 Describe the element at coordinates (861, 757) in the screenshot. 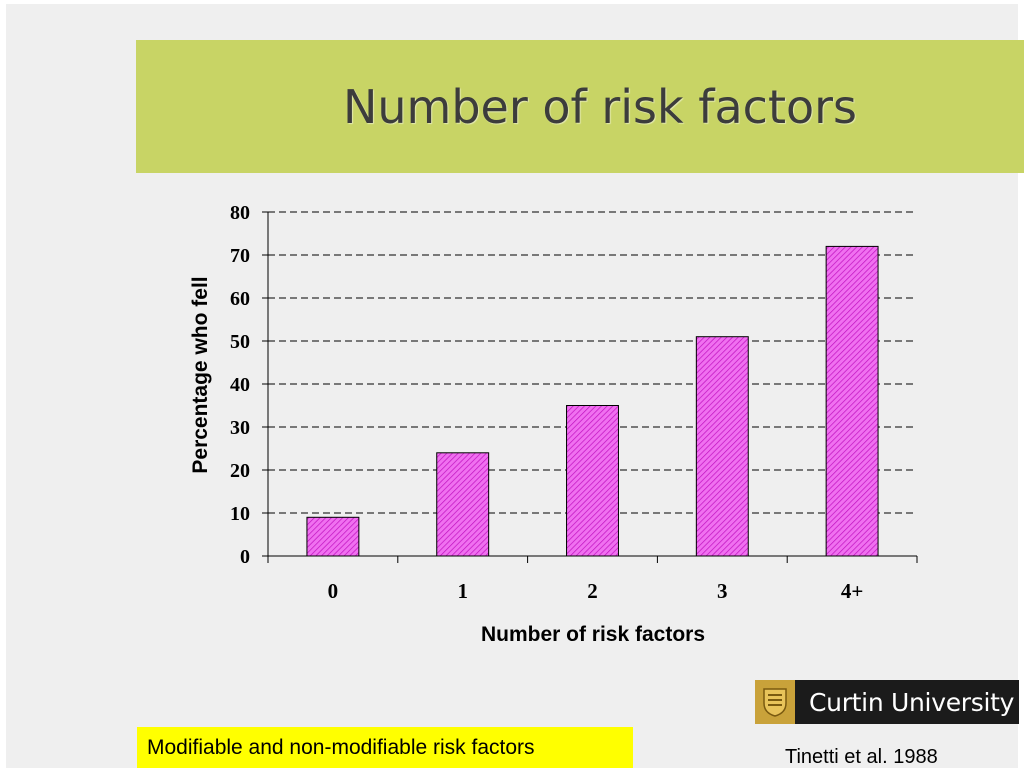

I see `citation: Tinetti et al. 1988` at that location.